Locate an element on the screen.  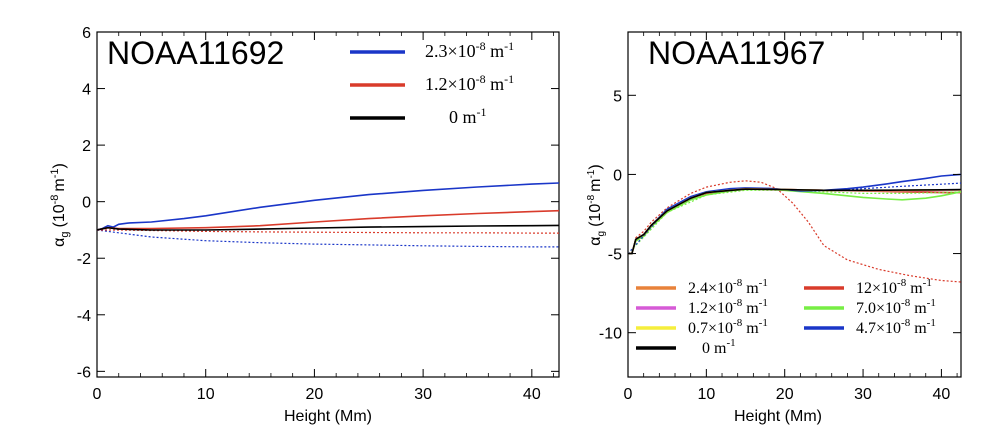
y-title-close: ) is located at coordinates (595, 166).